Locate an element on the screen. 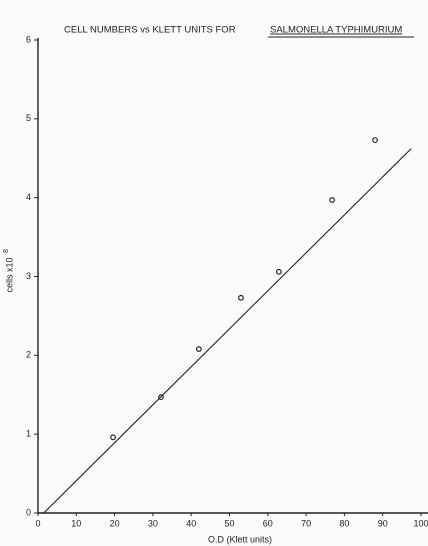  y-axis-label: cells x10 is located at coordinates (9, 274).